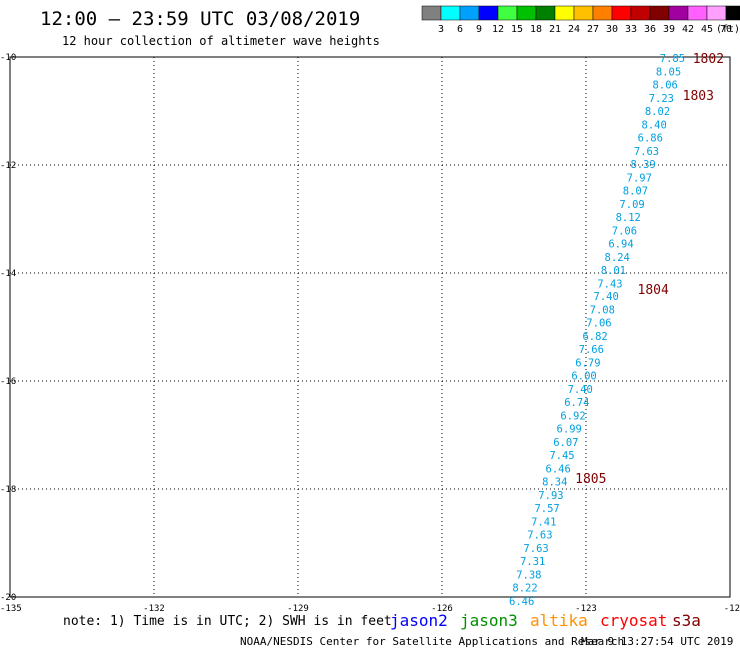  Describe the element at coordinates (561, 456) in the screenshot. I see `wave-height-label: 7.45` at that location.